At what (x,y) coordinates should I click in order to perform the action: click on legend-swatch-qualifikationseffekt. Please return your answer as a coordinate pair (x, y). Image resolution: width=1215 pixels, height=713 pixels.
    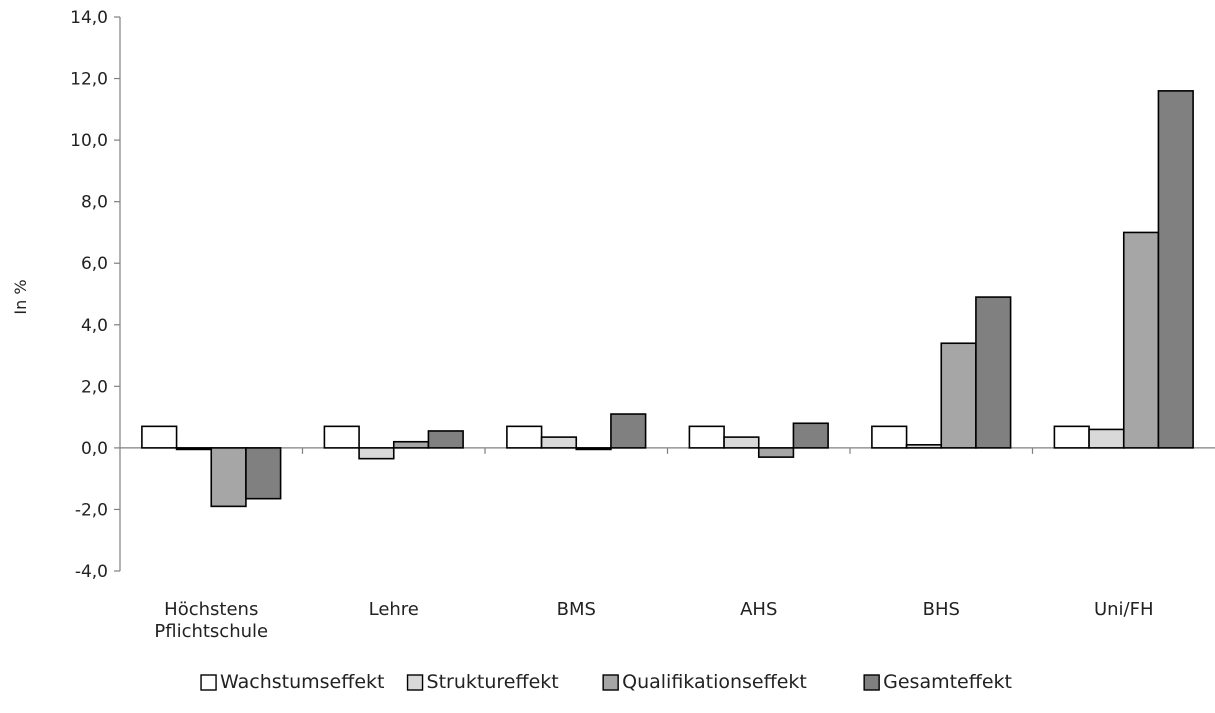
    Looking at the image, I should click on (610, 682).